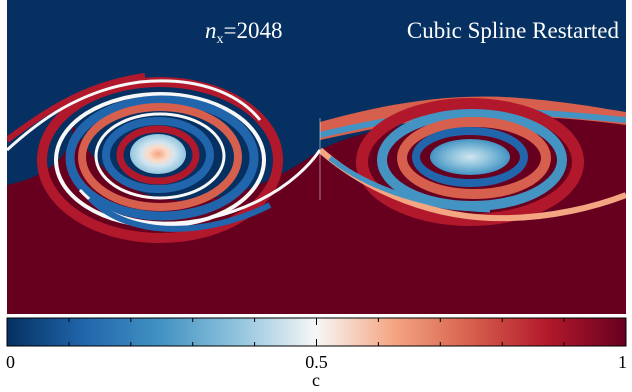 The width and height of the screenshot is (632, 392). Describe the element at coordinates (316, 332) in the screenshot. I see `colorbar-ticks` at that location.